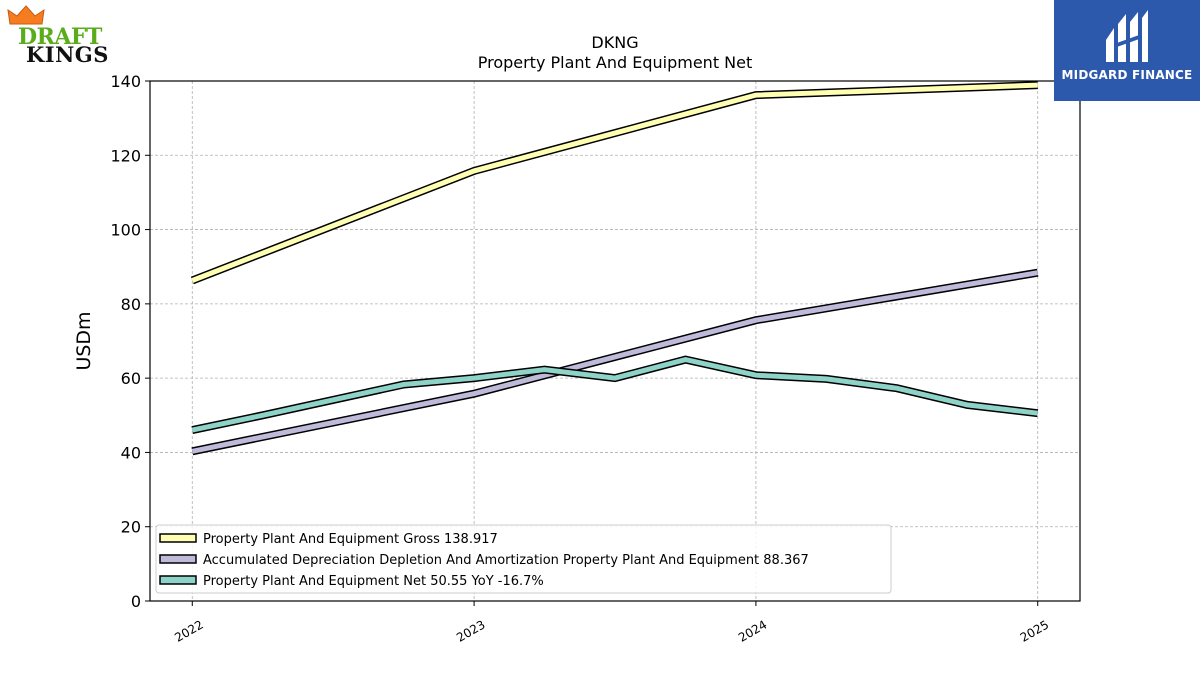  I want to click on x-tick-label: 2023, so click(470, 630).